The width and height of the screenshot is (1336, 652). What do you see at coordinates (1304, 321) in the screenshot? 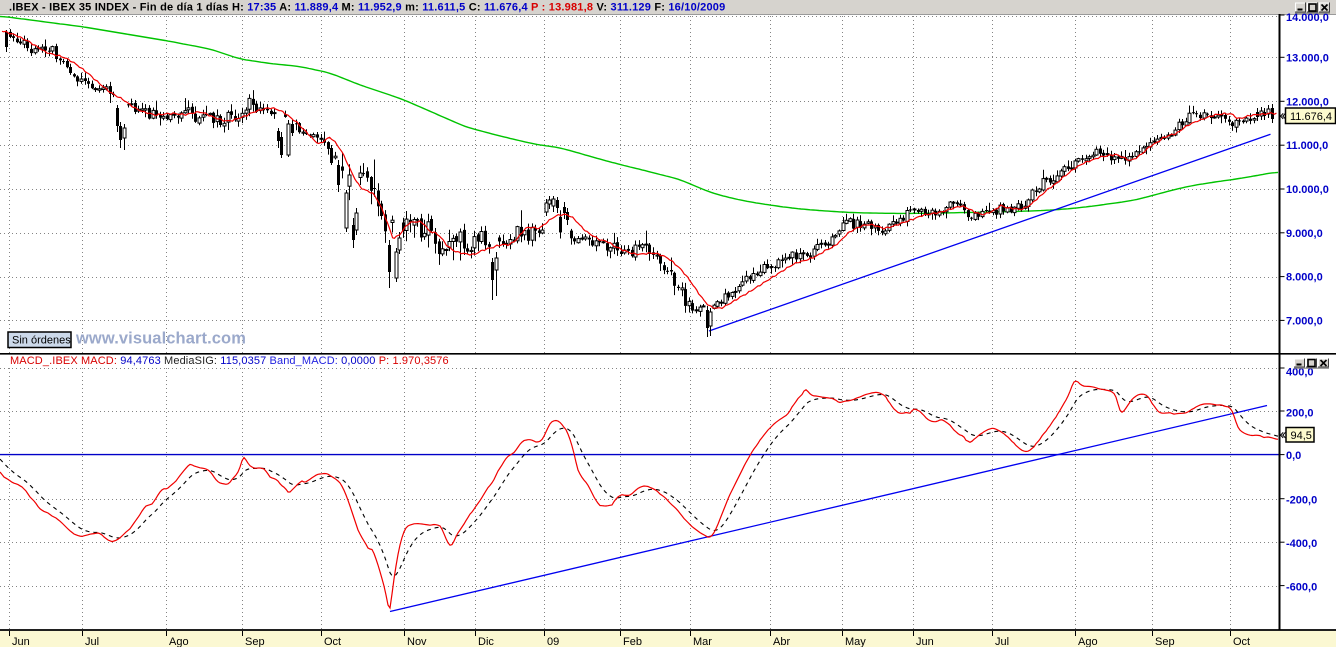
I see `svg-text: 7.000,0` at bounding box center [1304, 321].